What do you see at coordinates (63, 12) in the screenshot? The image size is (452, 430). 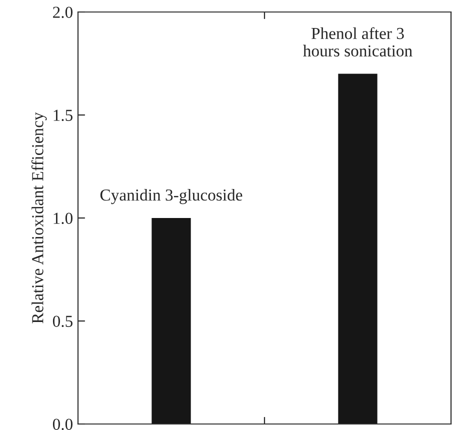 I see `y-tick-label: 2.0` at bounding box center [63, 12].